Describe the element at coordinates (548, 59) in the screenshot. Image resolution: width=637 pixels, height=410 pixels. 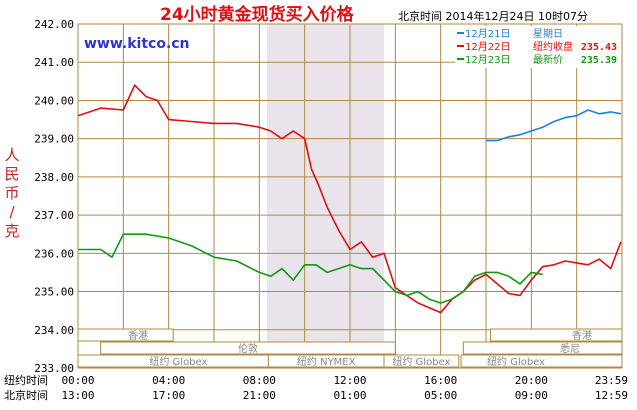
I see `legend-status: 最新价` at that location.